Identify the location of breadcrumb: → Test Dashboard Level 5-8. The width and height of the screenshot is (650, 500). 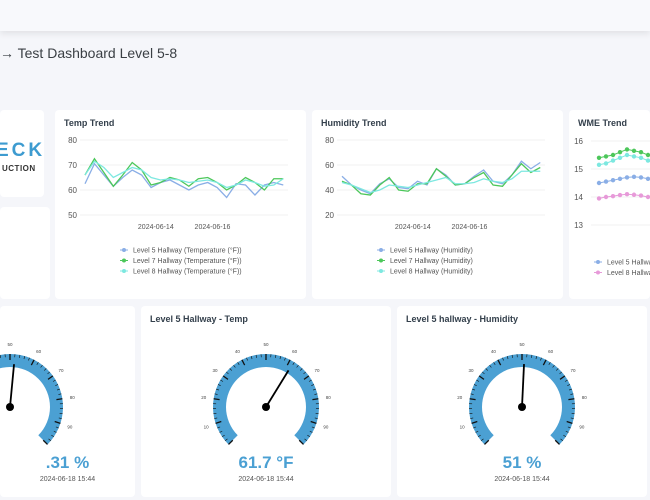
(89, 53).